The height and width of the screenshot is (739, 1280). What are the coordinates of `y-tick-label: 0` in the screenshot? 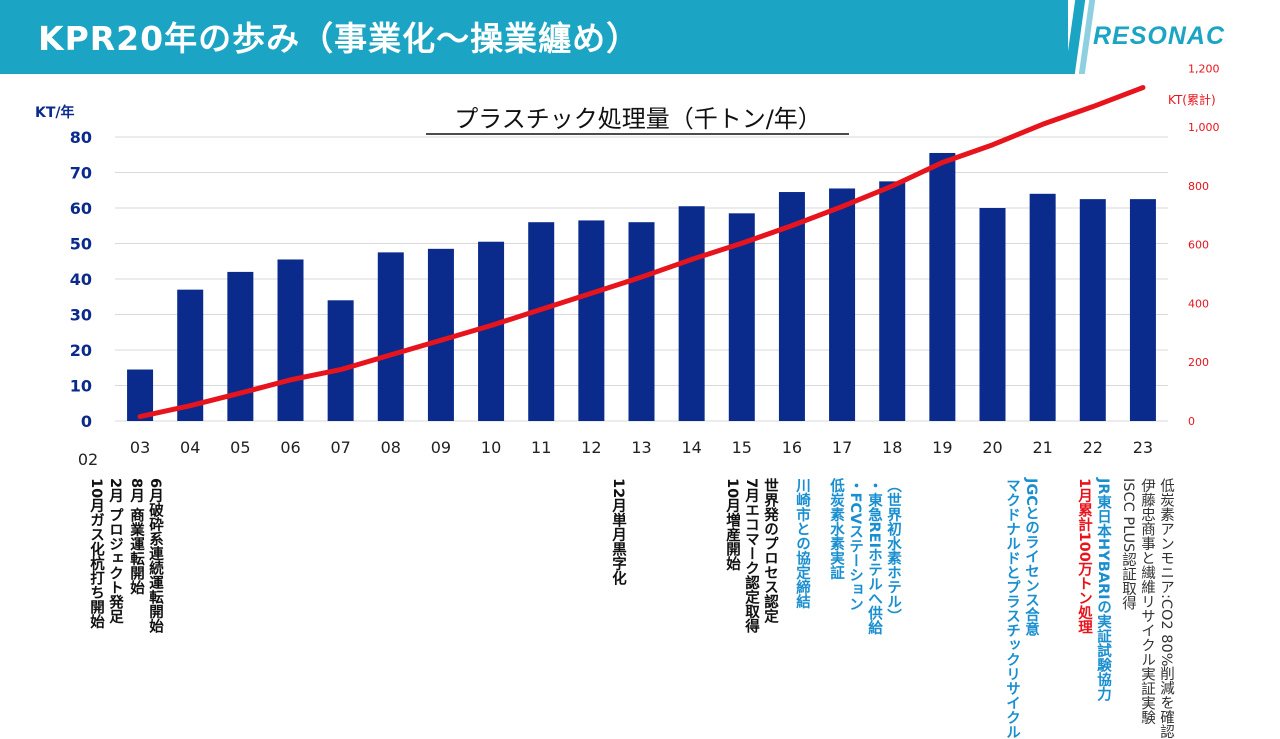 It's located at (86, 421).